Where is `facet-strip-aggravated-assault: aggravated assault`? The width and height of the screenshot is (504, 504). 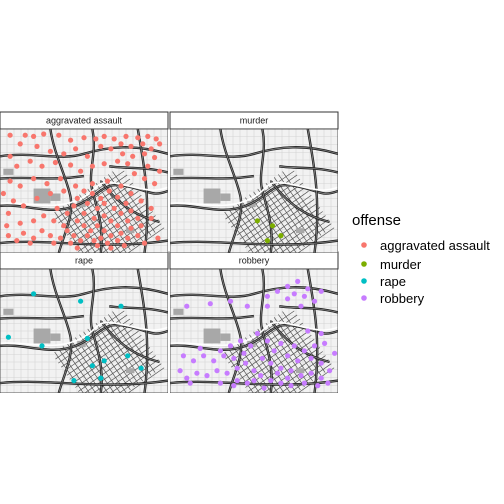 facet-strip-aggravated-assault: aggravated assault is located at coordinates (84, 120).